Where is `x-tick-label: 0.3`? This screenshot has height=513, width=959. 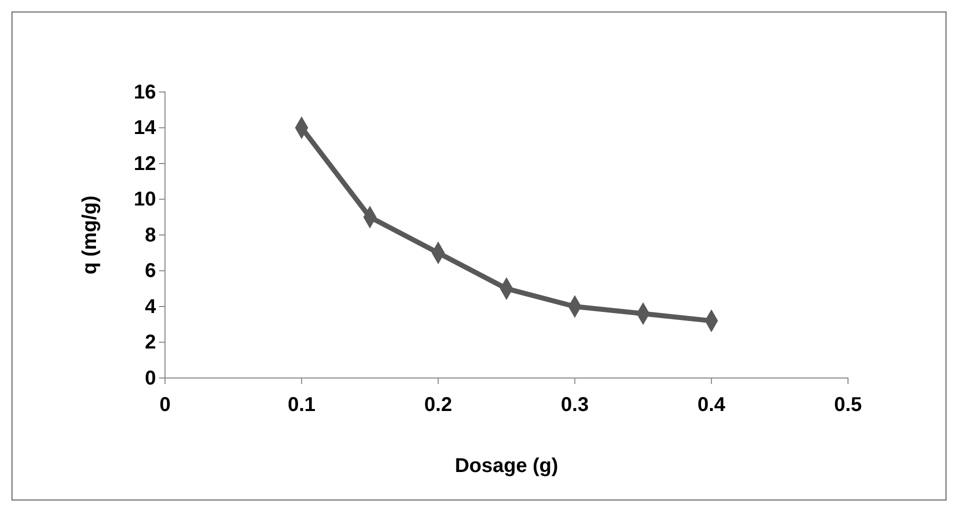
x-tick-label: 0.3 is located at coordinates (574, 405).